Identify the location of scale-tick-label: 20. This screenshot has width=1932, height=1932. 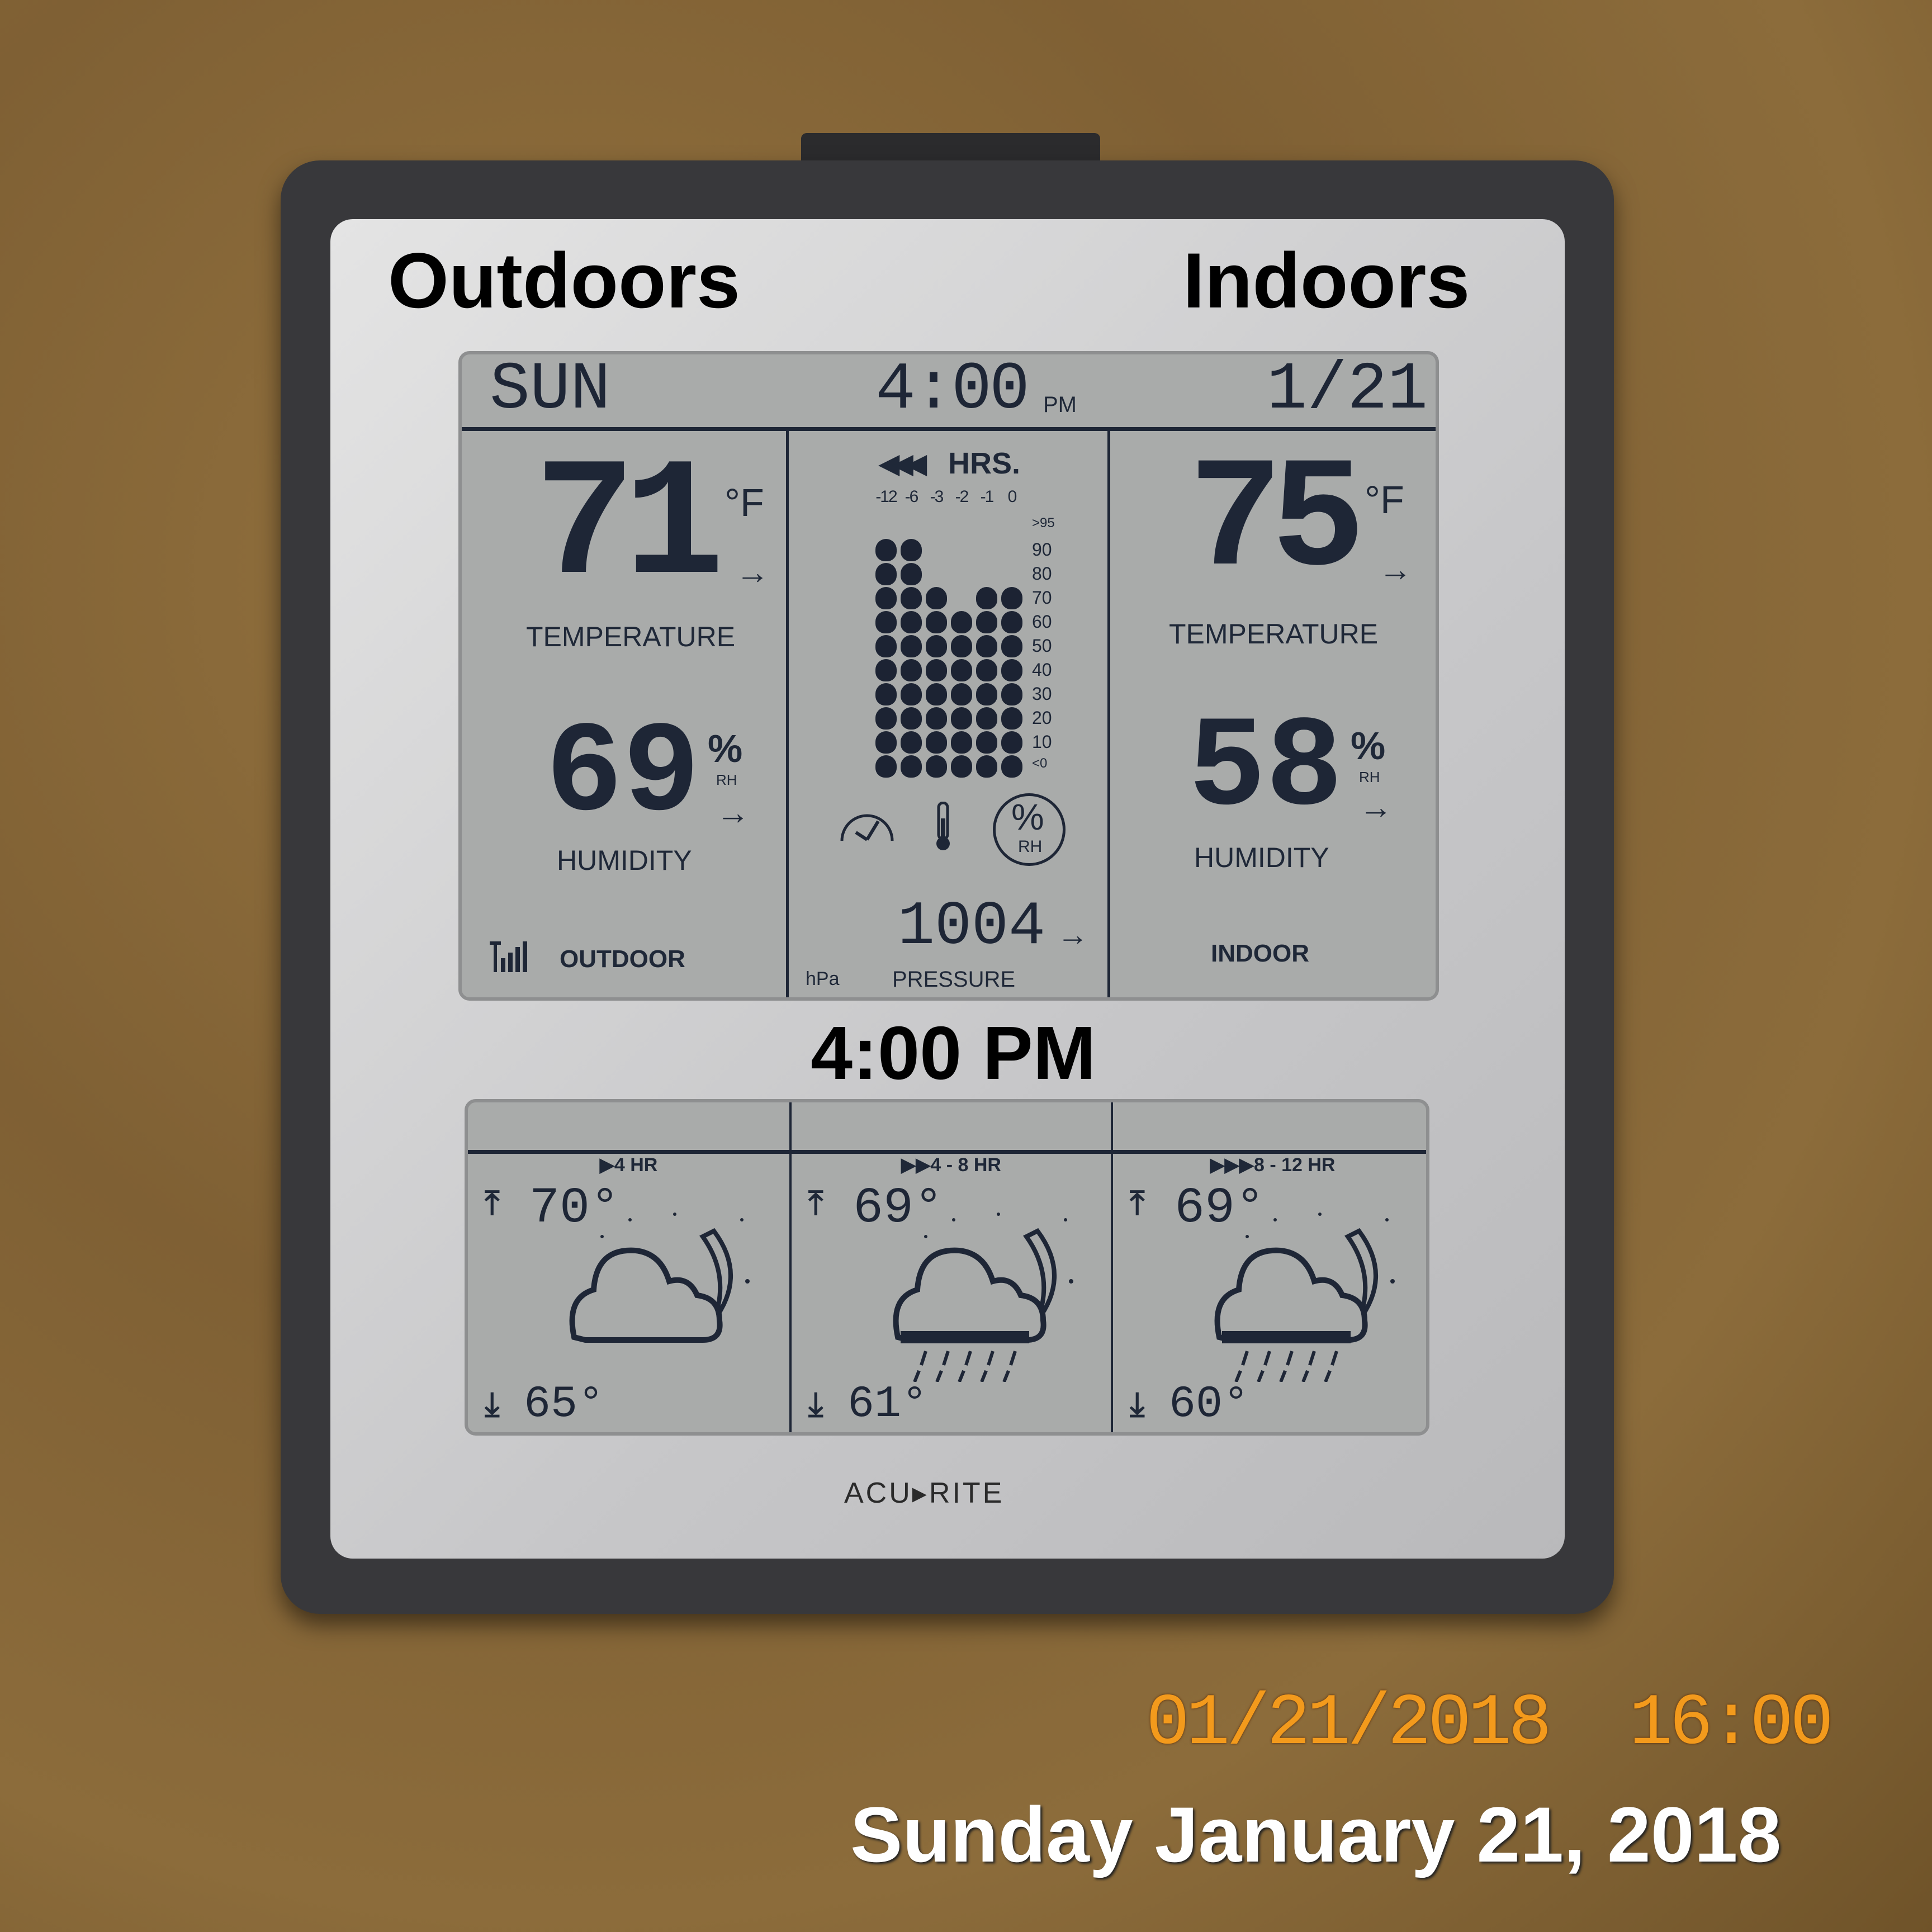
(1042, 718).